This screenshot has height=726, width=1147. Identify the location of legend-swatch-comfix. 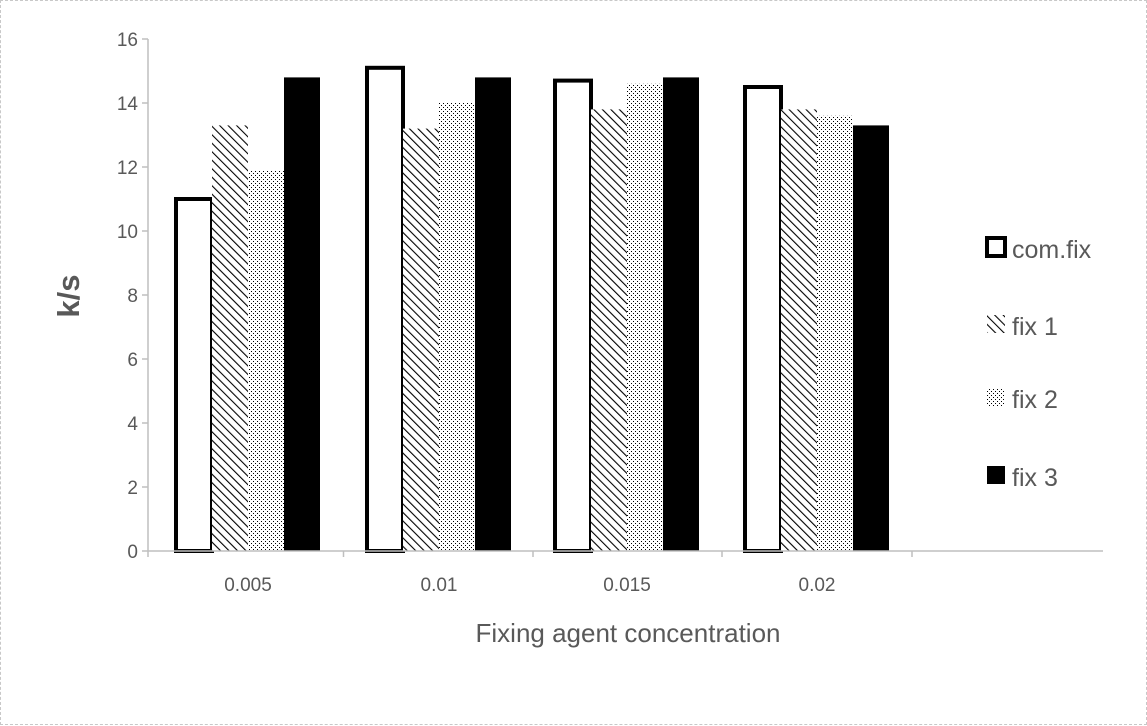
(996, 247).